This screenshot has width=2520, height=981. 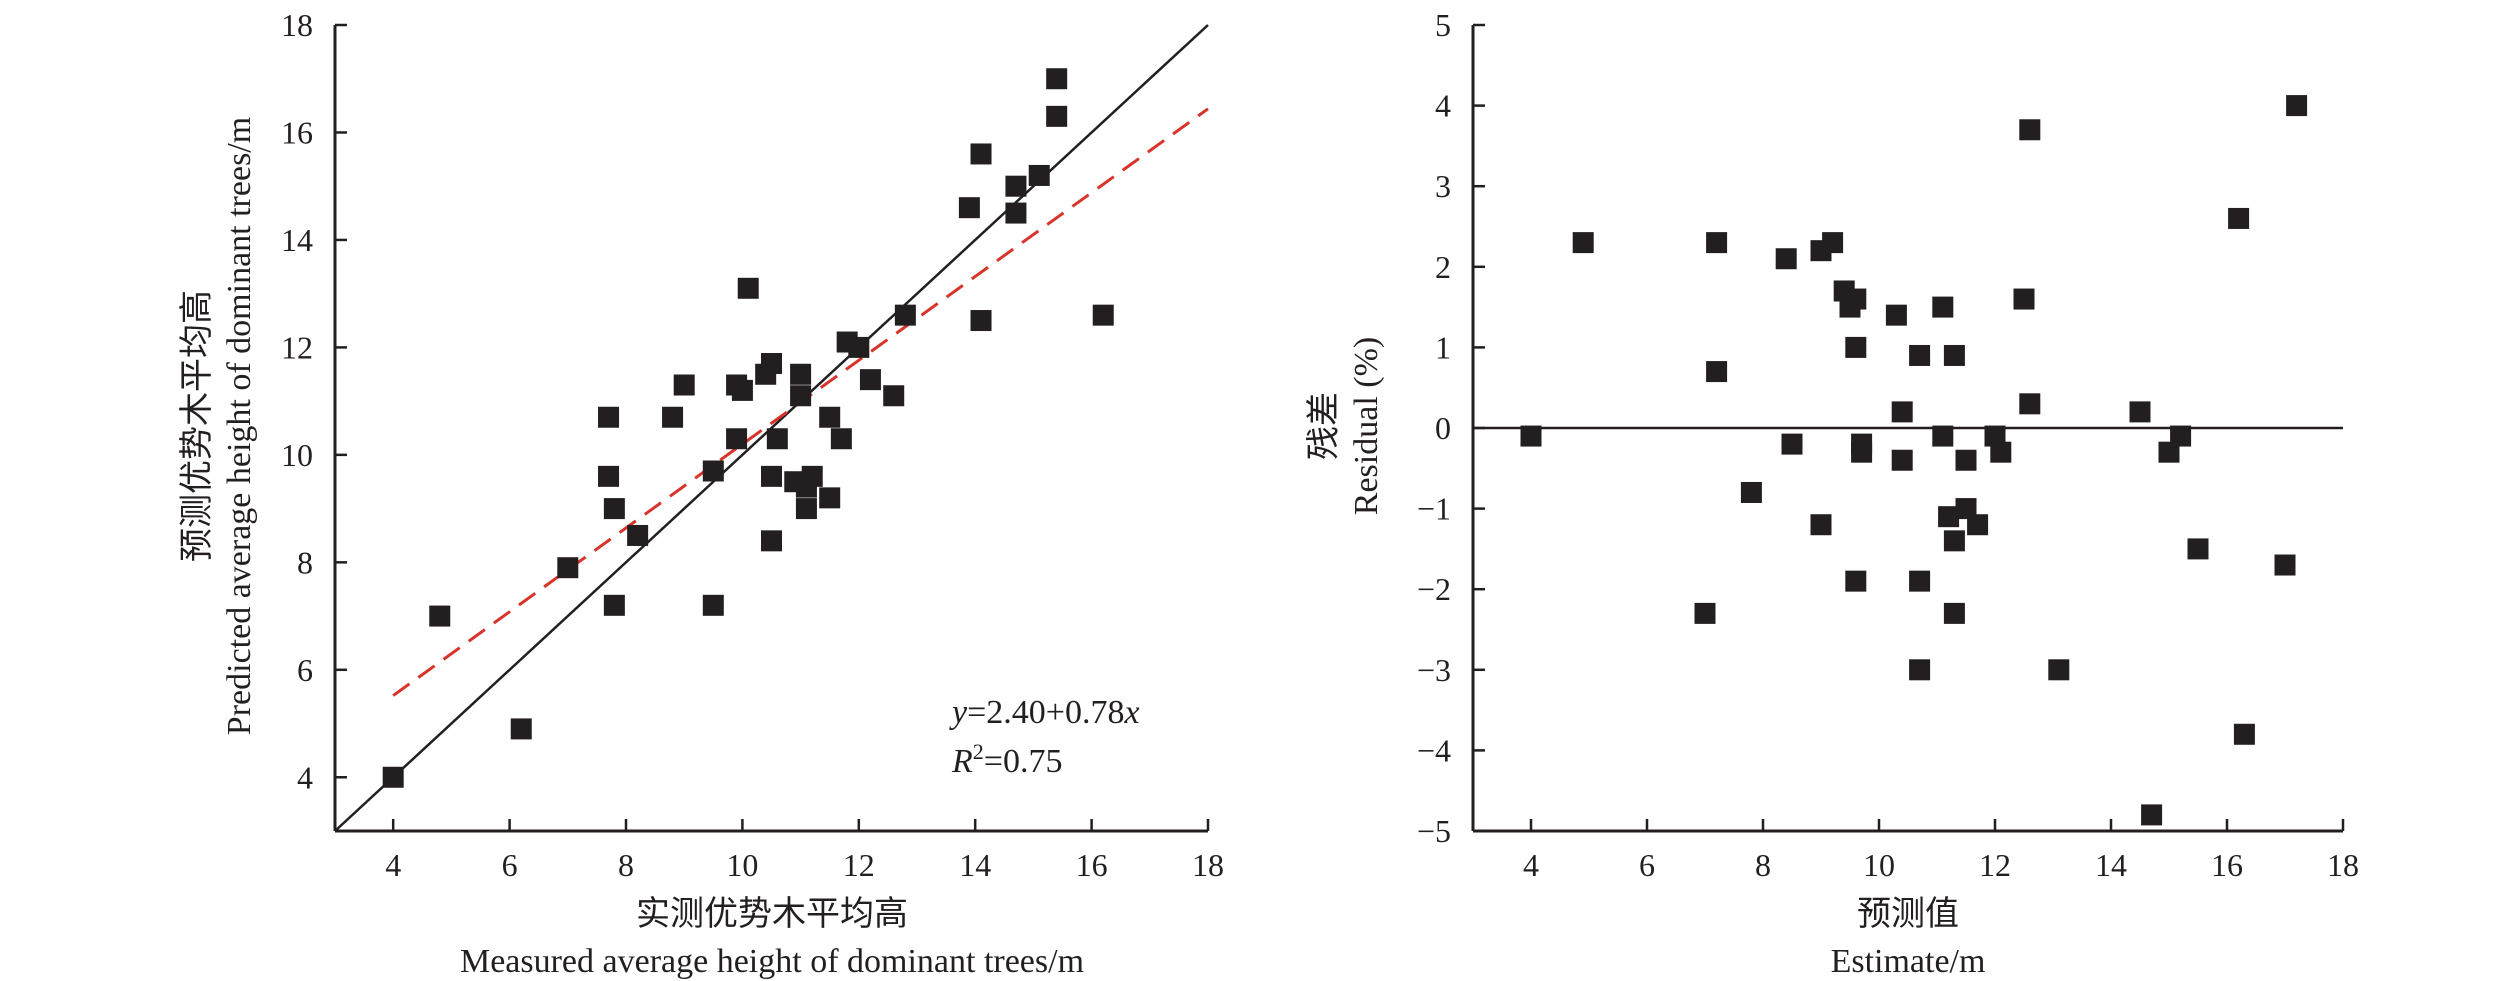 What do you see at coordinates (742, 865) in the screenshot?
I see `left-x-tick-label: 10` at bounding box center [742, 865].